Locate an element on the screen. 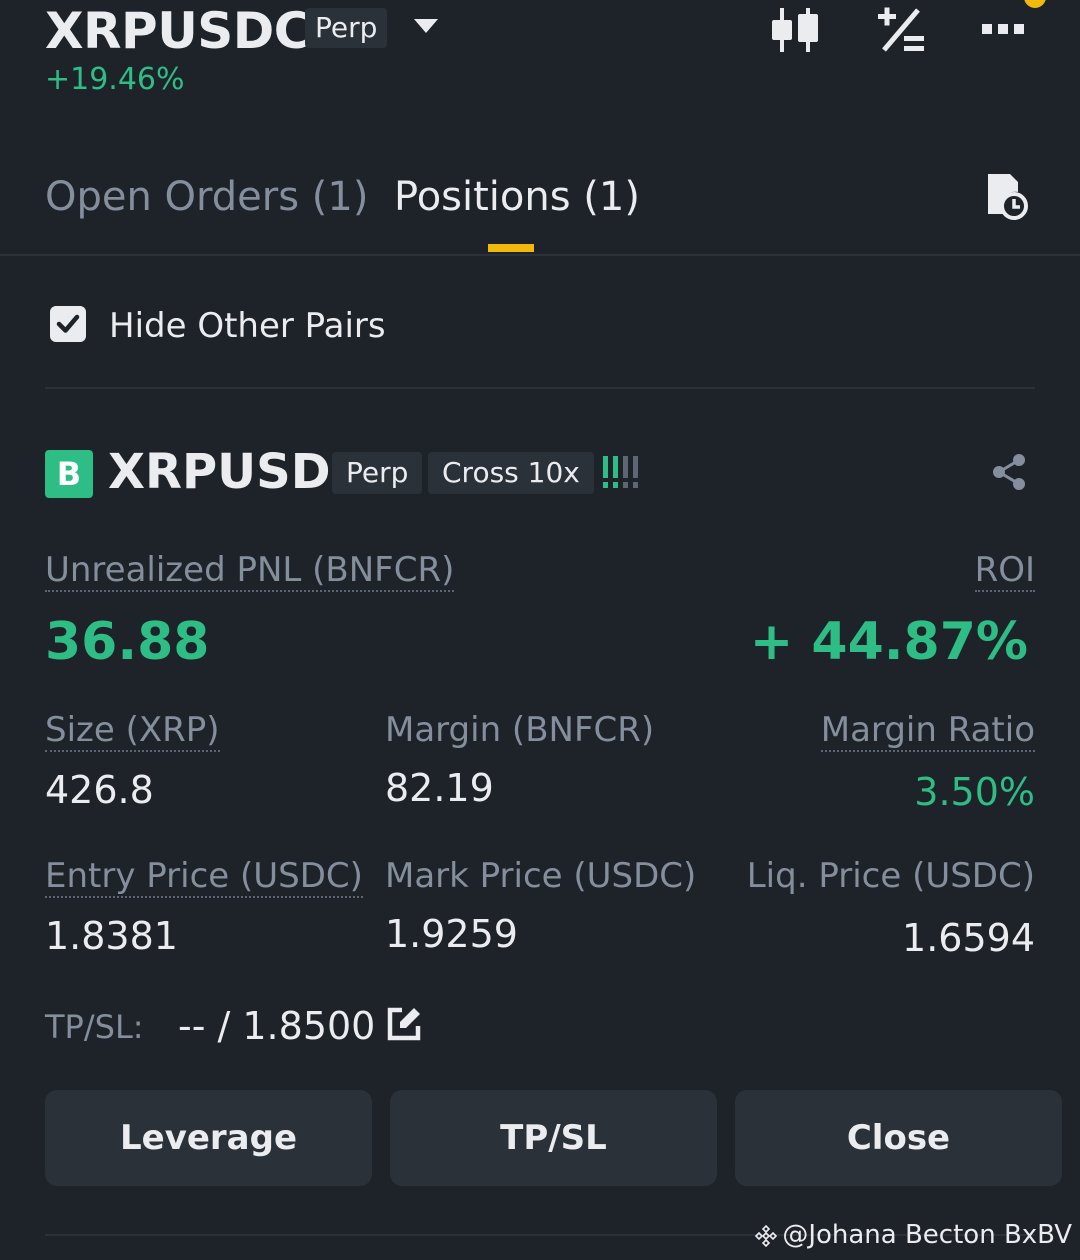 Image resolution: width=1080 pixels, height=1260 pixels. margin-mode-tag: Cross 10x is located at coordinates (511, 473).